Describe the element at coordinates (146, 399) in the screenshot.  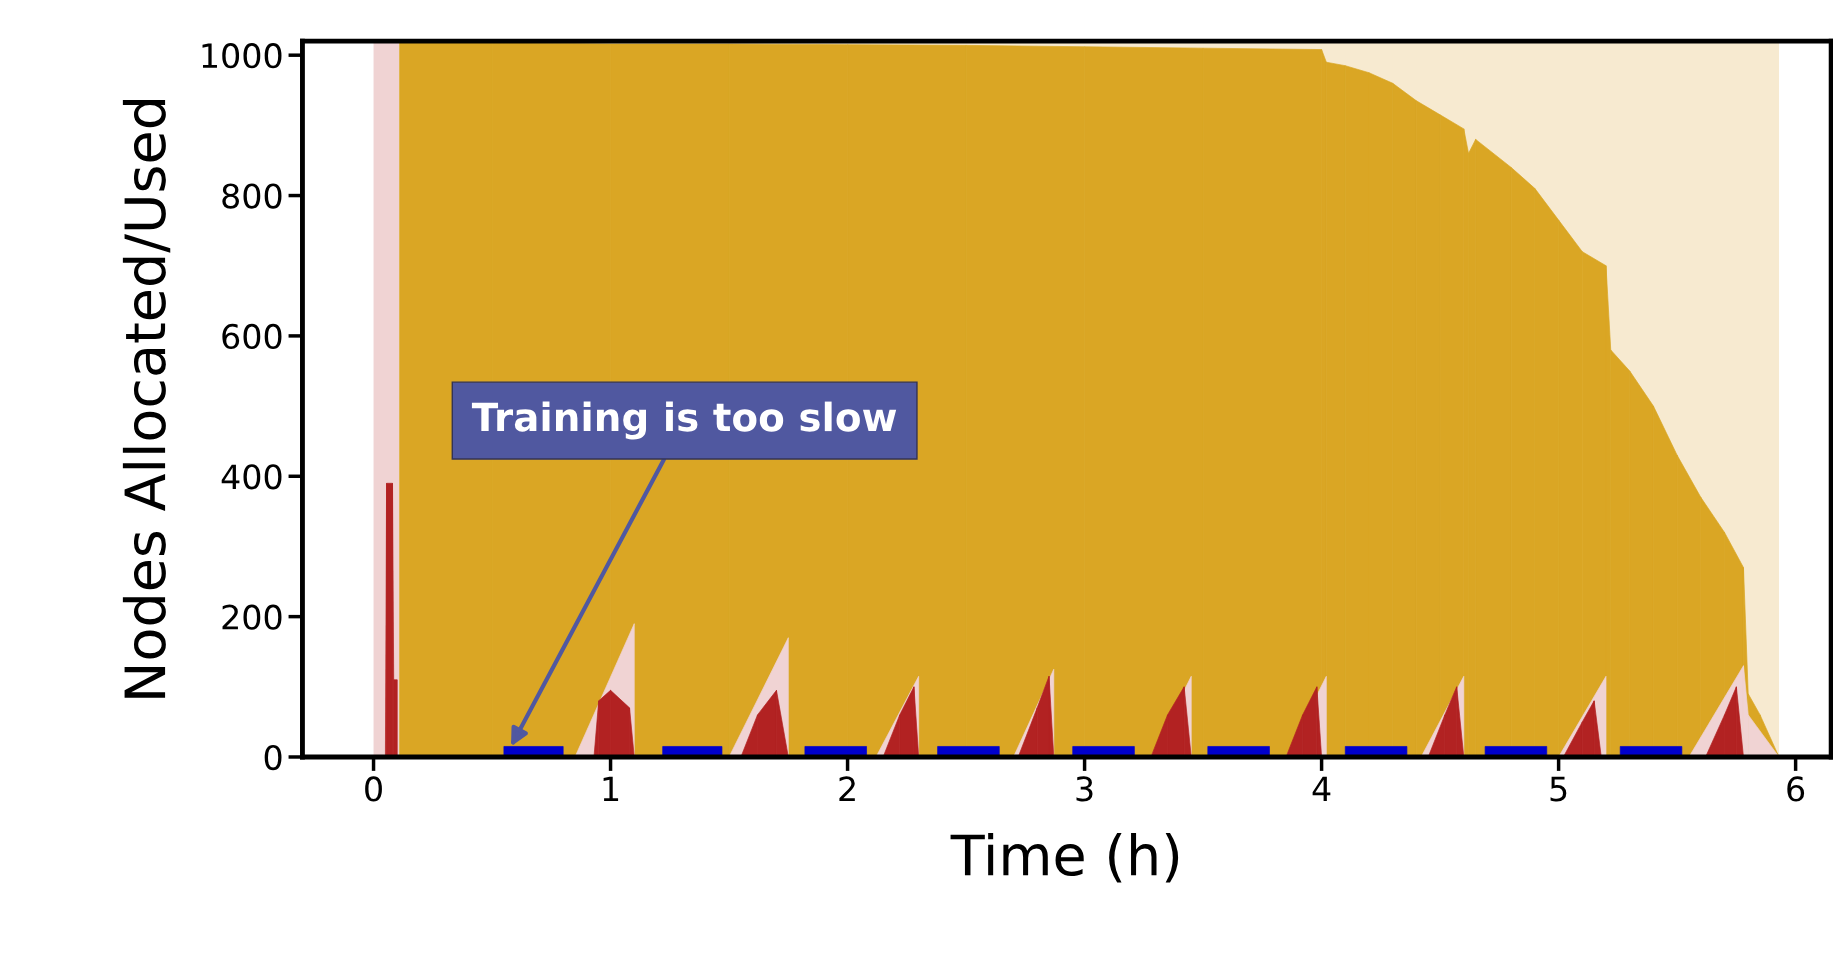
I see `y-axis-title: Nodes Allocated/Used` at that location.